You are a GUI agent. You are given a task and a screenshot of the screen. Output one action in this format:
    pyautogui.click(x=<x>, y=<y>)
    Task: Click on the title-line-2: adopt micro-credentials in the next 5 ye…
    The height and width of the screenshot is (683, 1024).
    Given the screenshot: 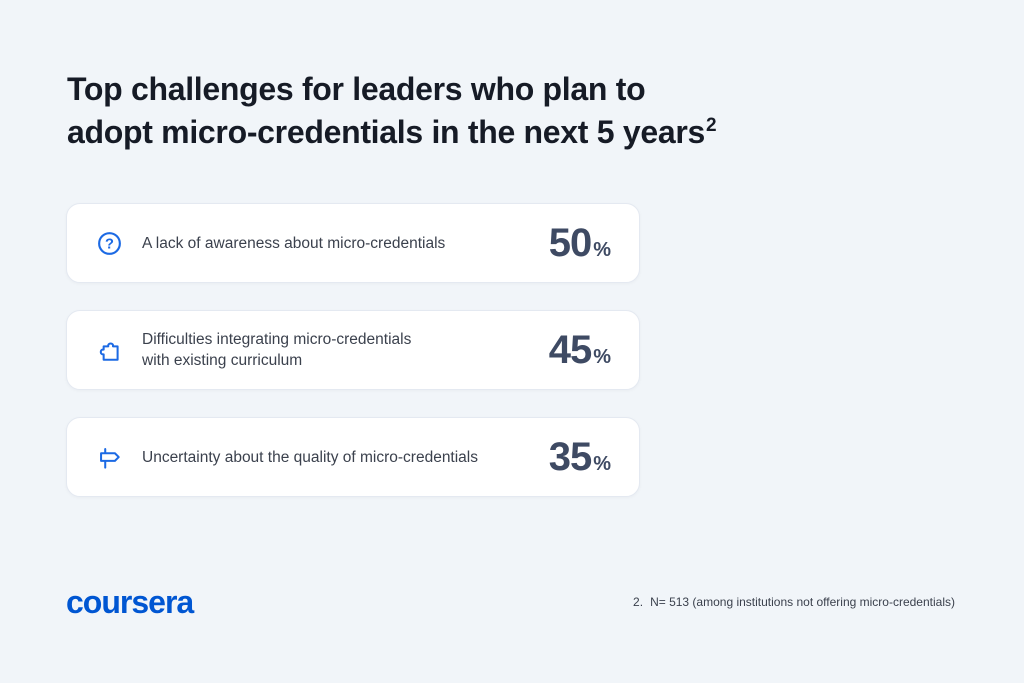 What is the action you would take?
    pyautogui.click(x=392, y=135)
    